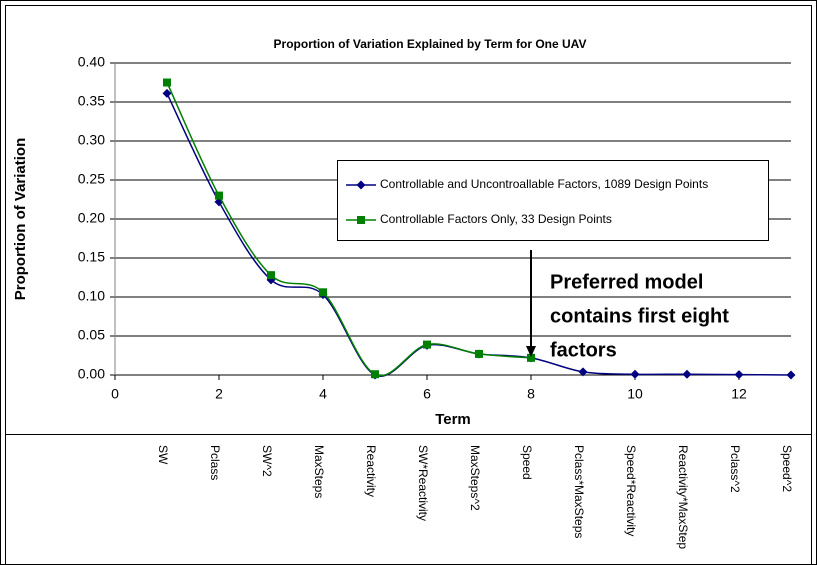 The width and height of the screenshot is (817, 565). What do you see at coordinates (267, 461) in the screenshot?
I see `term-label: SW^2` at bounding box center [267, 461].